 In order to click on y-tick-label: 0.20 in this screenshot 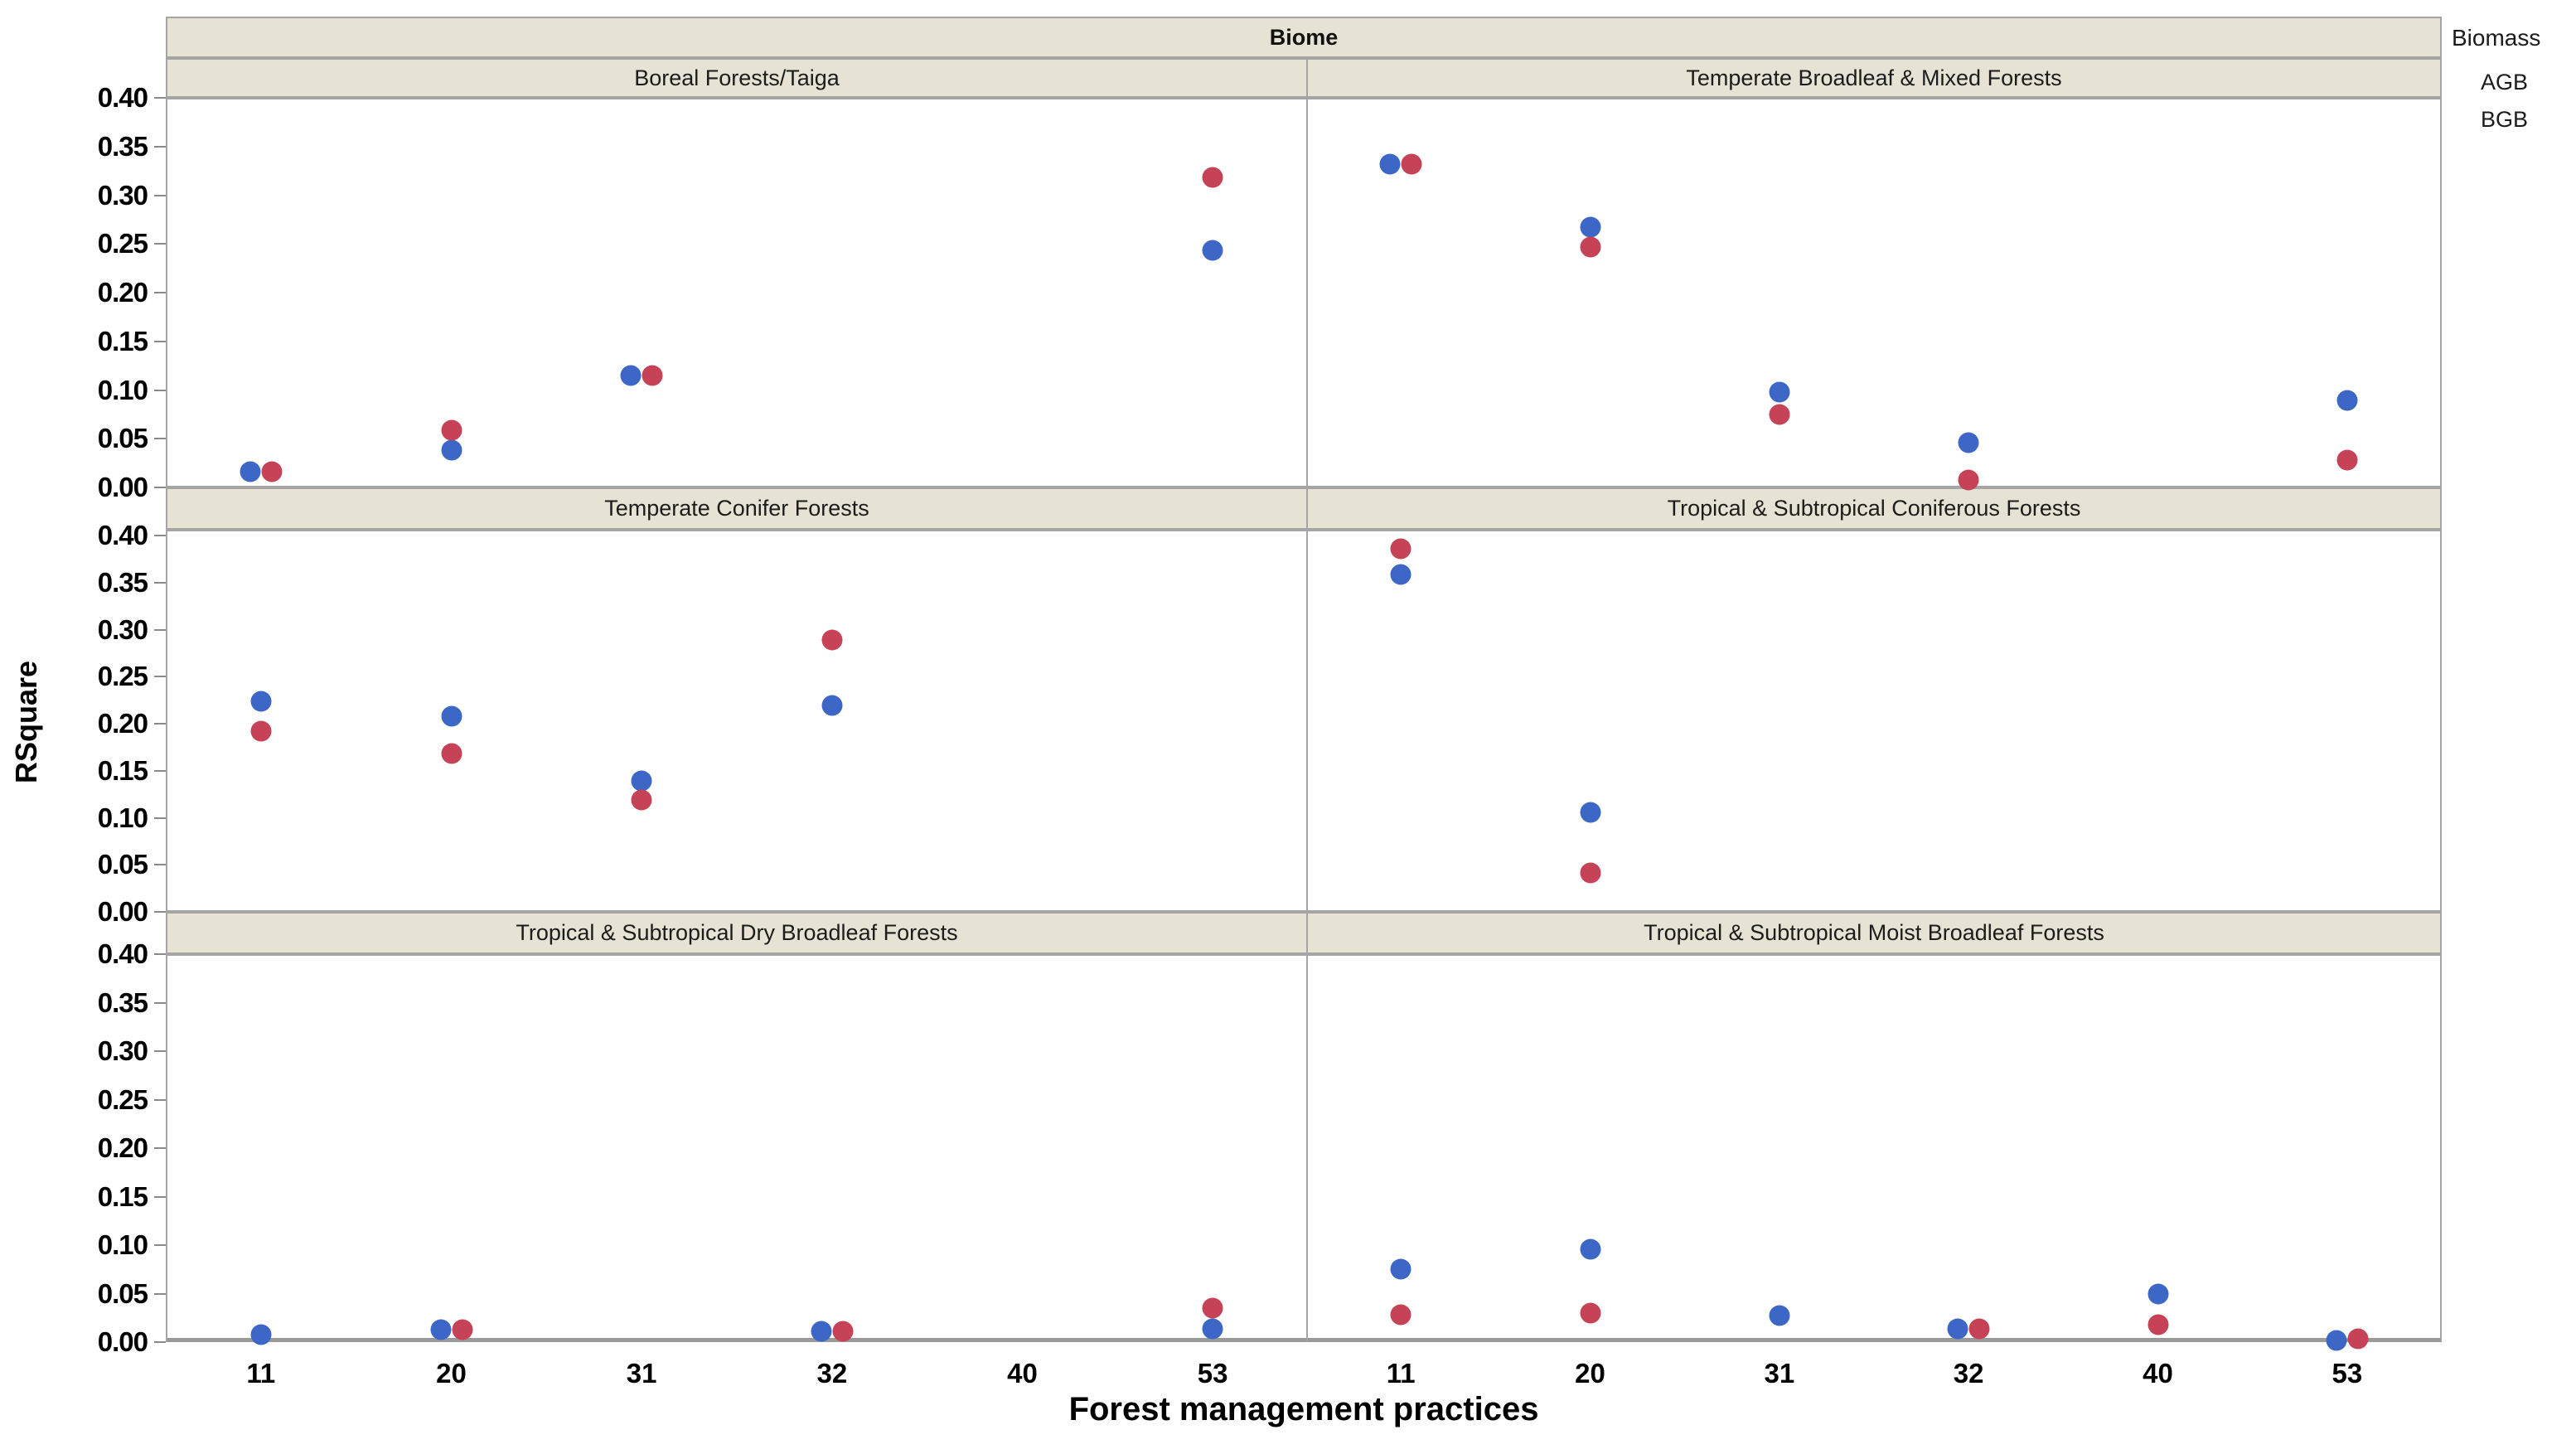, I will do `click(122, 292)`.